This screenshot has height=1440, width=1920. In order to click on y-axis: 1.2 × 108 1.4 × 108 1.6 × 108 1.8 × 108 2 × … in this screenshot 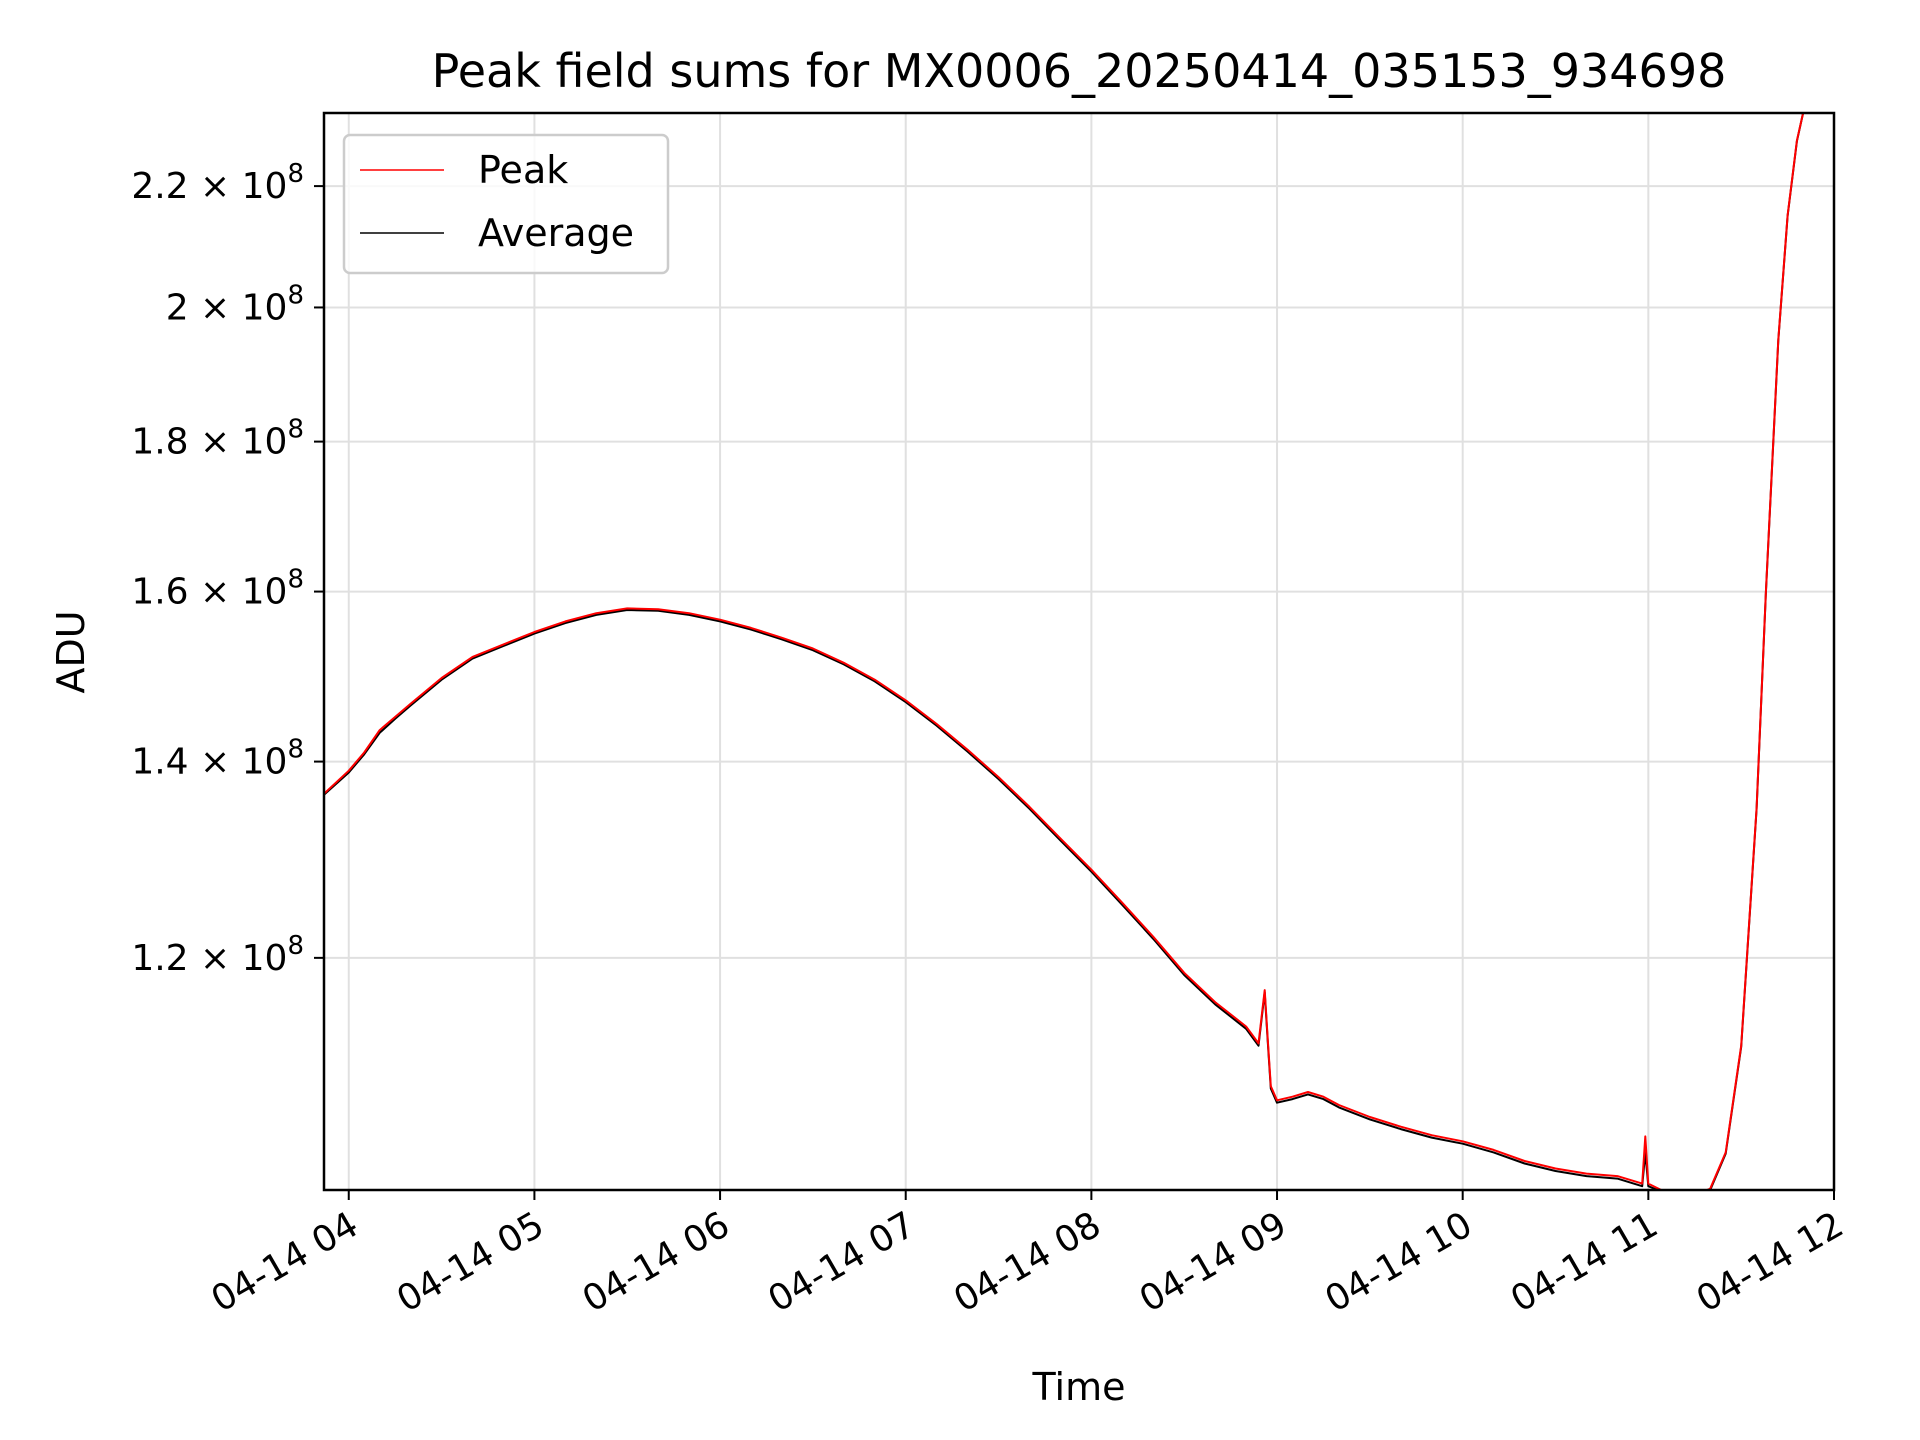, I will do `click(227, 569)`.